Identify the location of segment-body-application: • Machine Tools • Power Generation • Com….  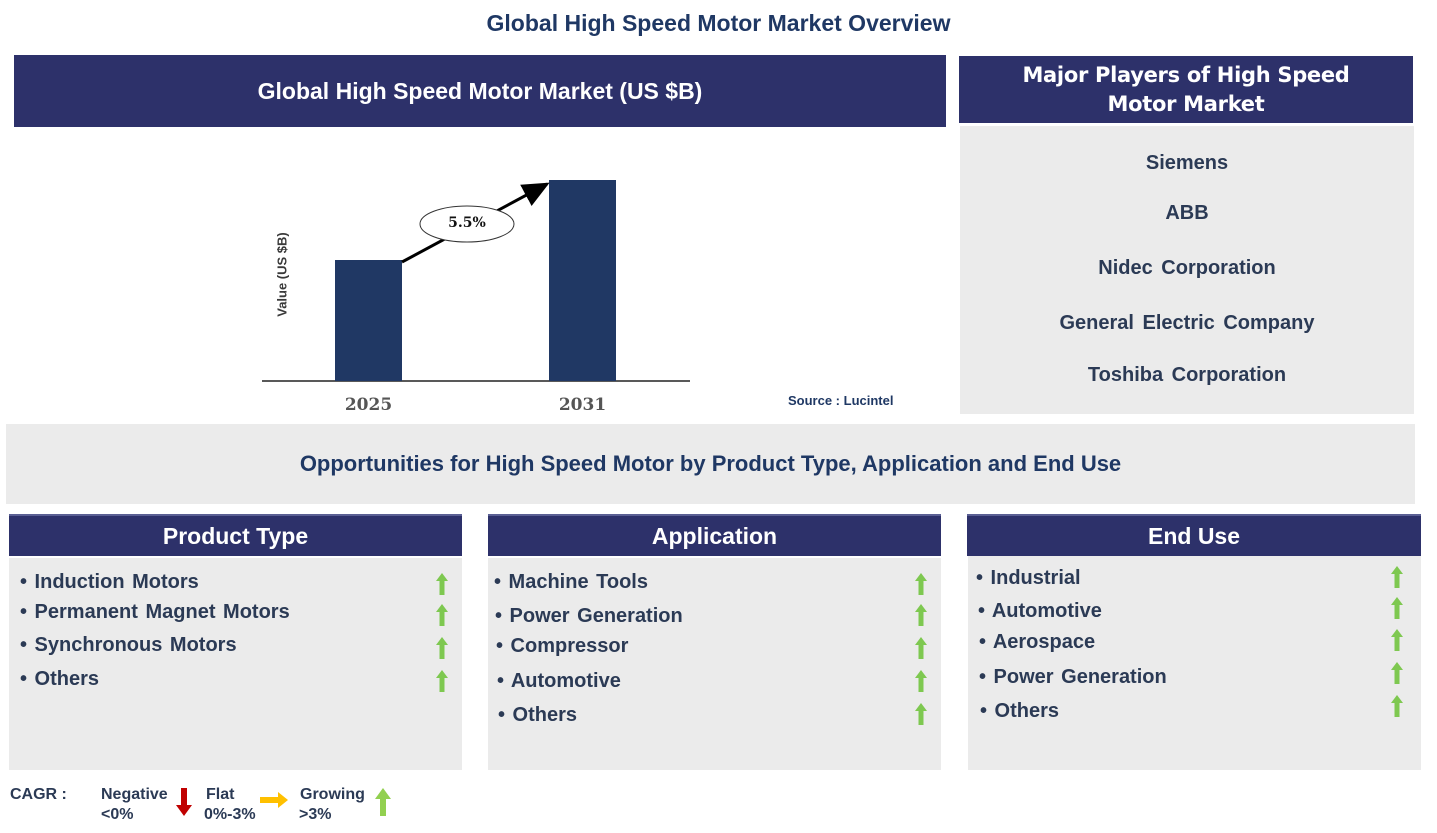
(714, 664).